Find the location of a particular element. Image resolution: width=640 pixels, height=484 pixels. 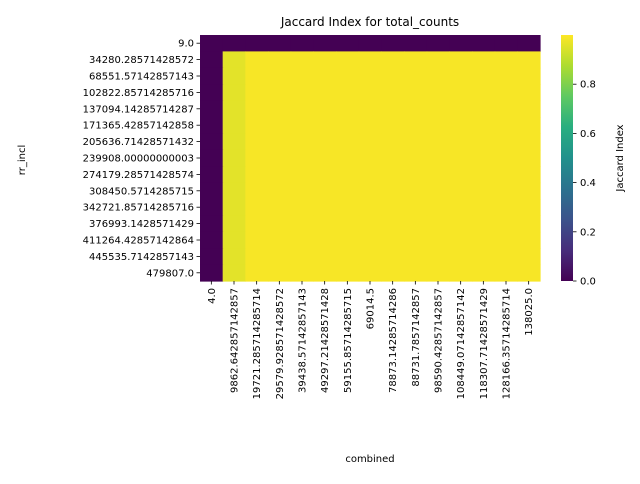

x-tick-label: 9862.642857142857 is located at coordinates (235, 340).